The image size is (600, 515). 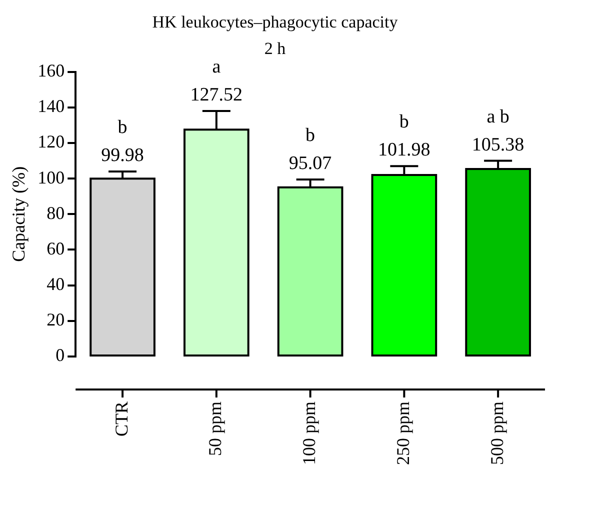 What do you see at coordinates (60, 355) in the screenshot?
I see `y-tick-label: 0` at bounding box center [60, 355].